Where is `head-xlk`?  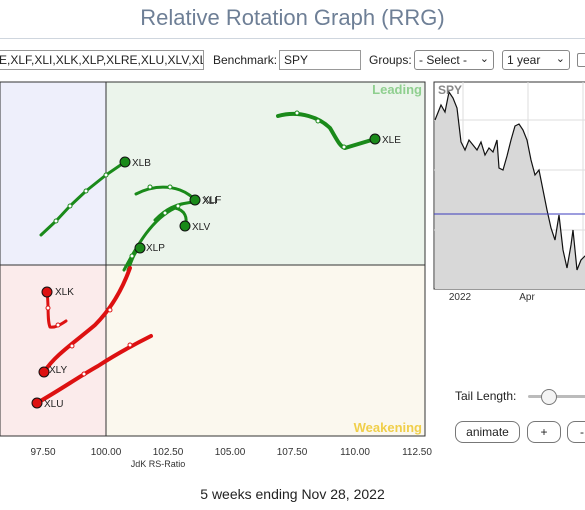 head-xlk is located at coordinates (47, 292).